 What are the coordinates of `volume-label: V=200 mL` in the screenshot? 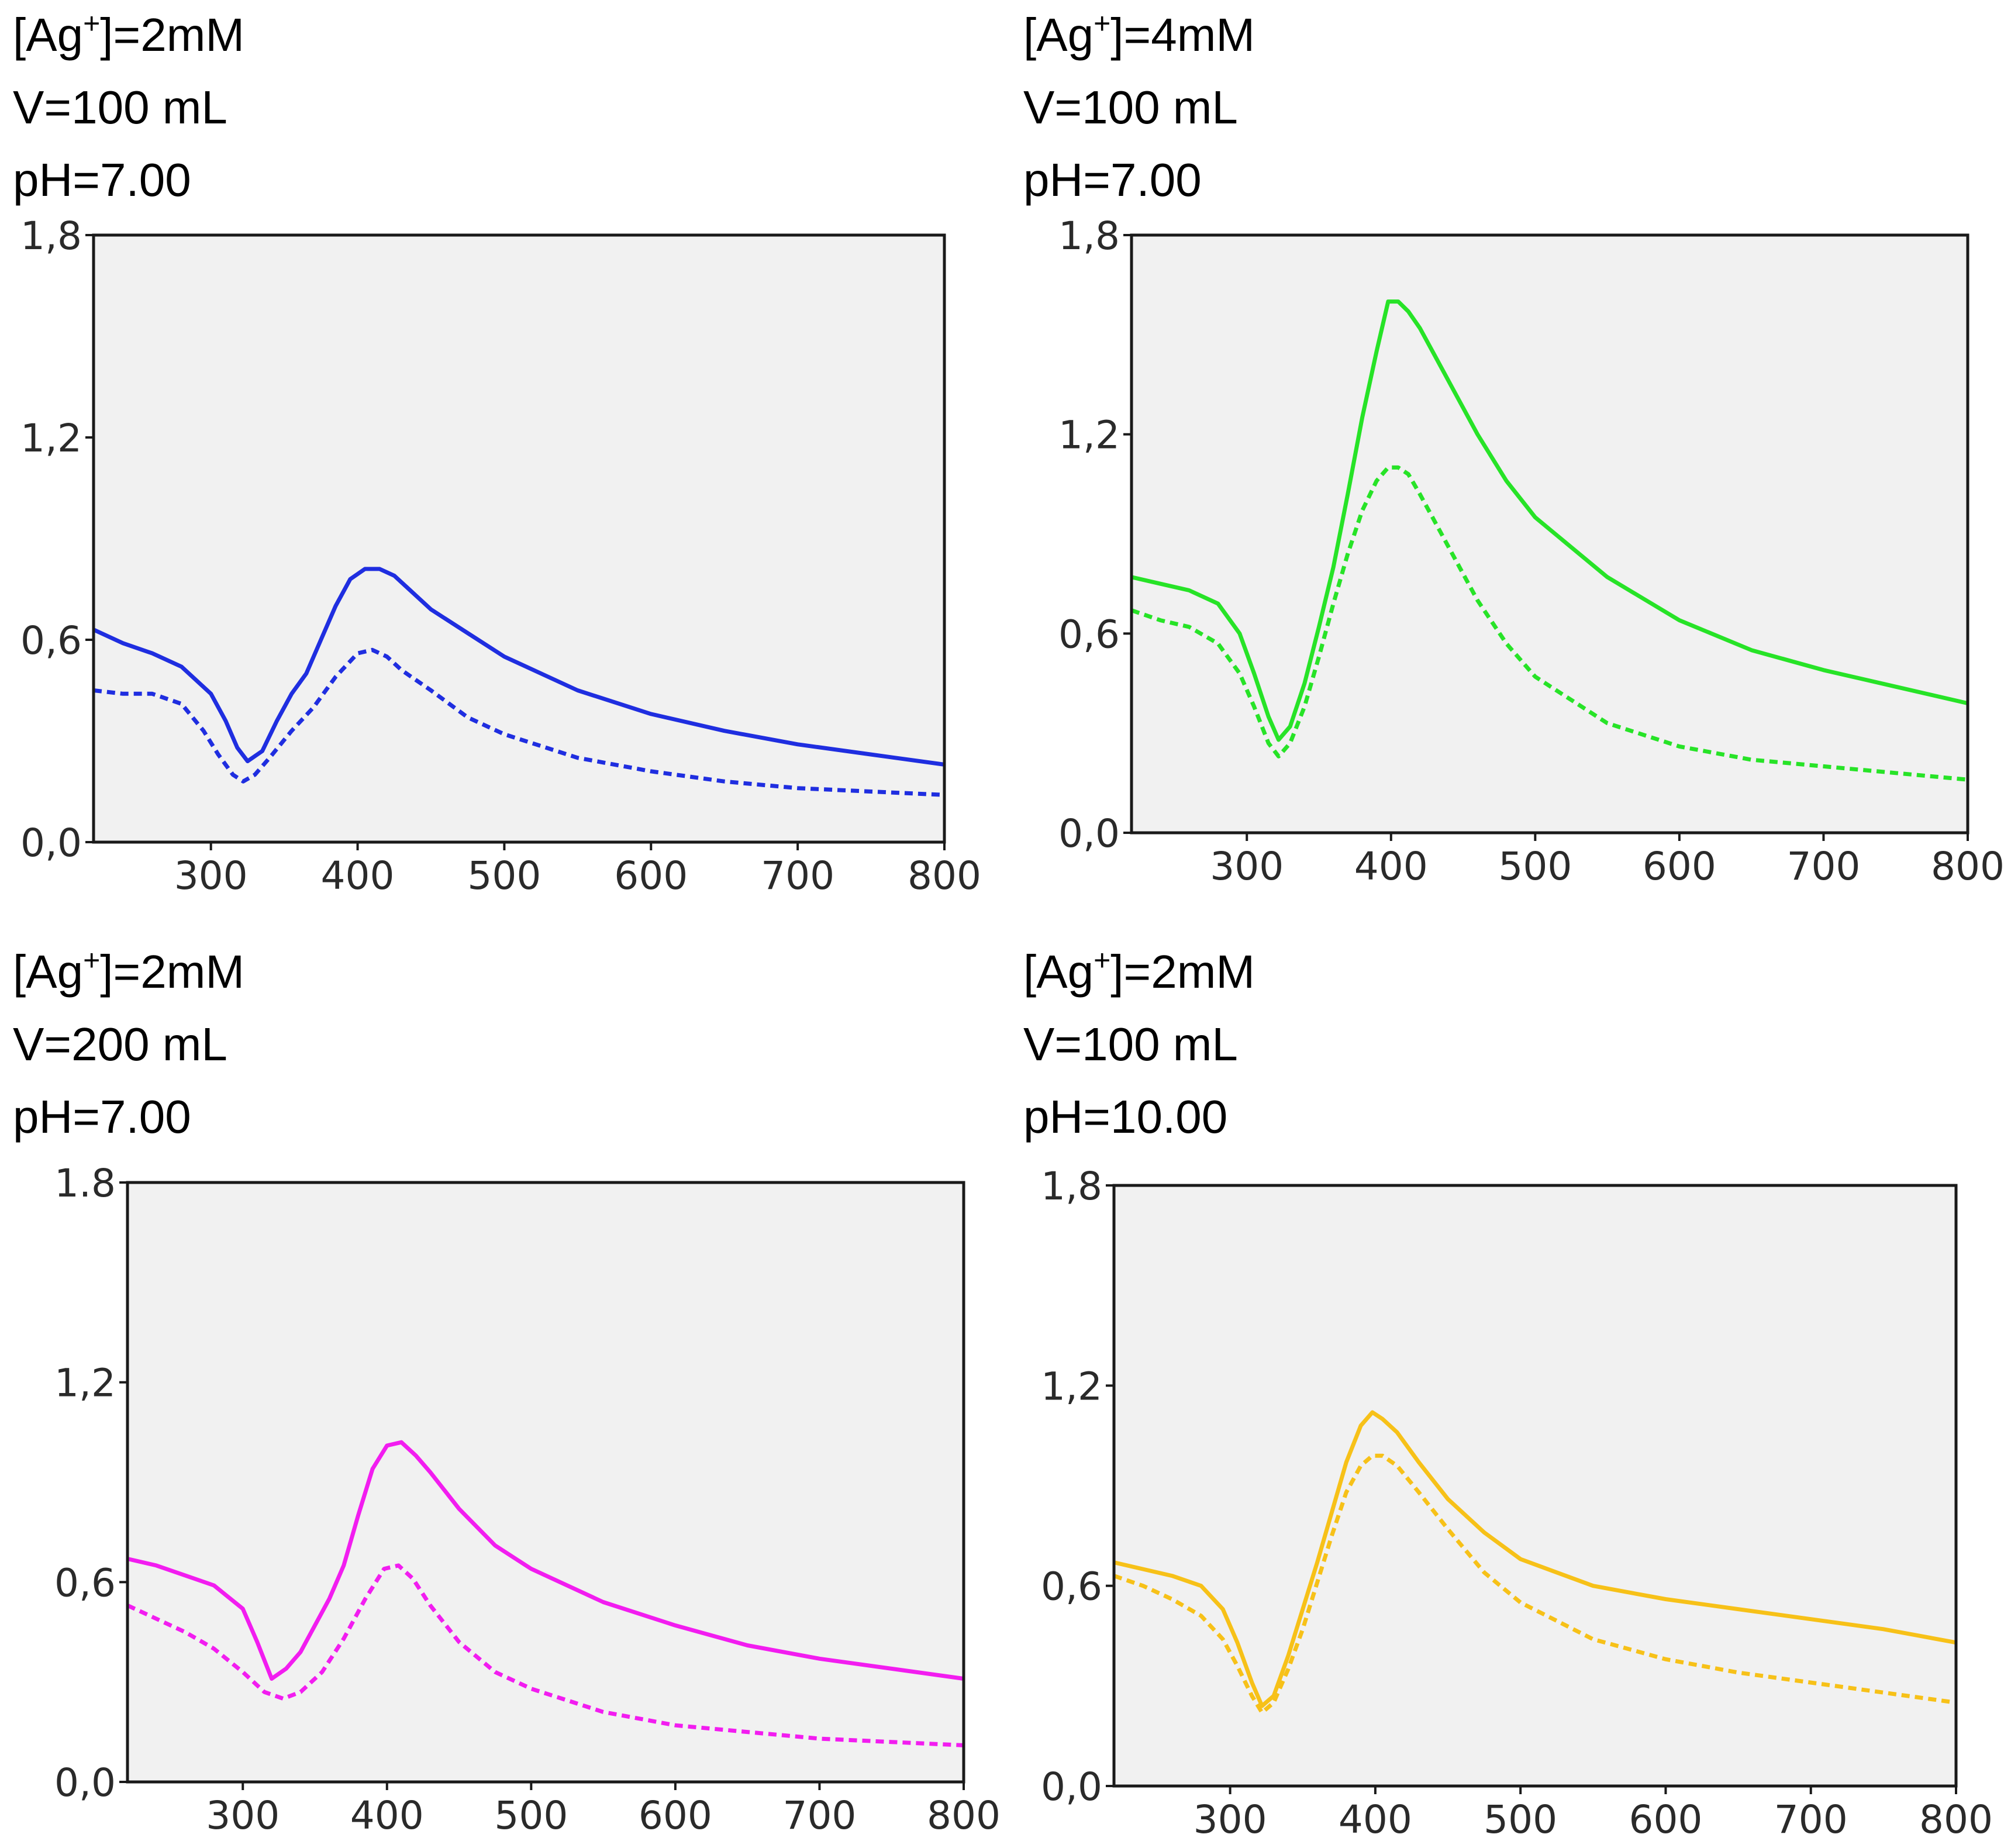 It's located at (120, 1044).